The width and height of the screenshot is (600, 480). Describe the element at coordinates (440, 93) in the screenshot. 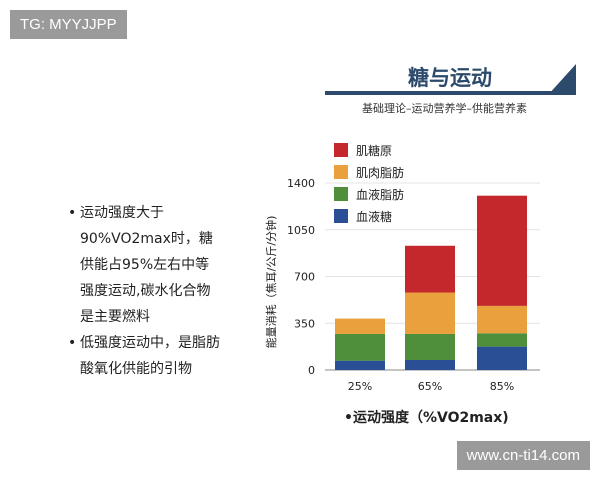

I see `title-underline` at that location.